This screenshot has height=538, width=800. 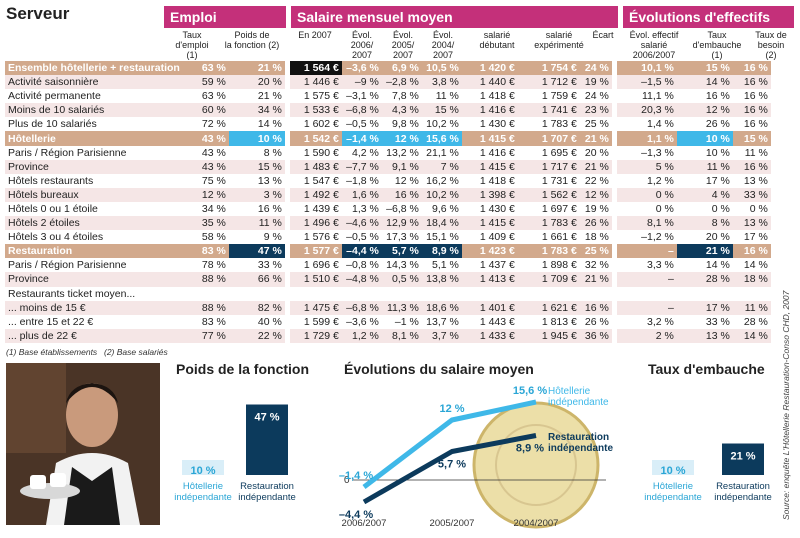 I want to click on table-cell: 1 483 €, so click(x=315, y=166).